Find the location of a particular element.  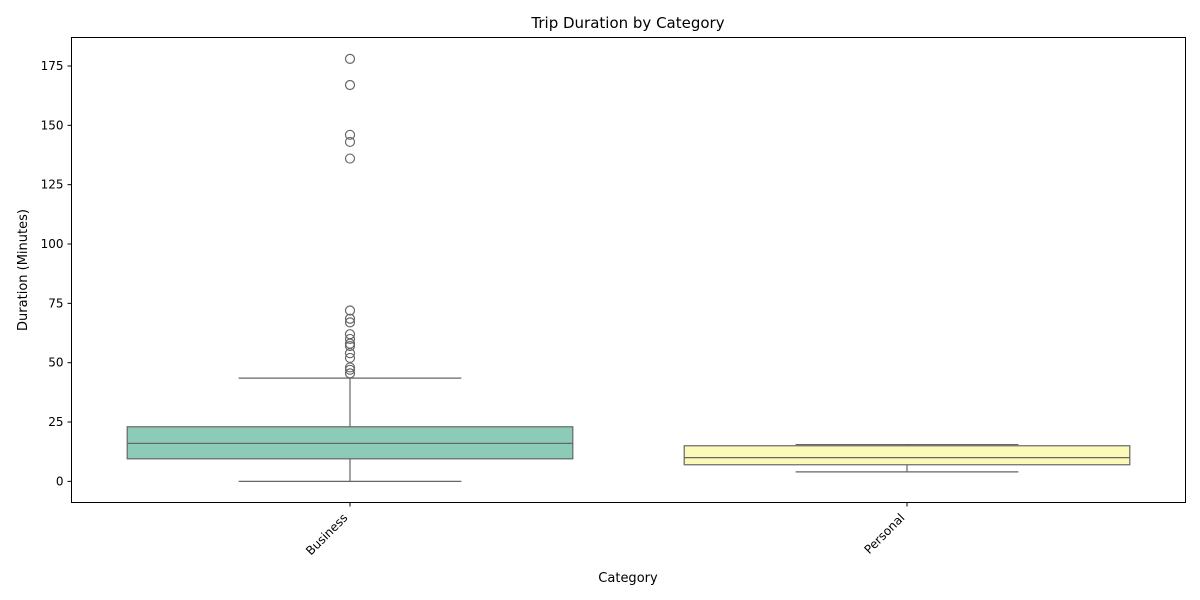

y-tick-label: 150 is located at coordinates (52, 125).